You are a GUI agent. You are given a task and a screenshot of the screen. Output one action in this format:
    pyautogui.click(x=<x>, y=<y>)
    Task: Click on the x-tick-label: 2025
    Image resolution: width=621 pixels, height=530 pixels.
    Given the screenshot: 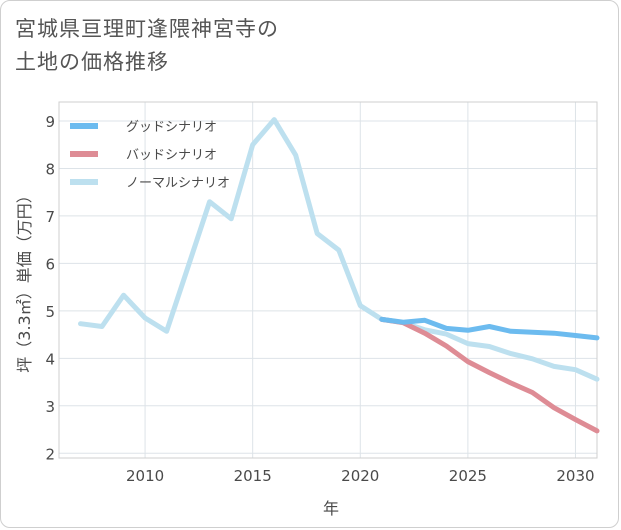 What is the action you would take?
    pyautogui.click(x=468, y=476)
    